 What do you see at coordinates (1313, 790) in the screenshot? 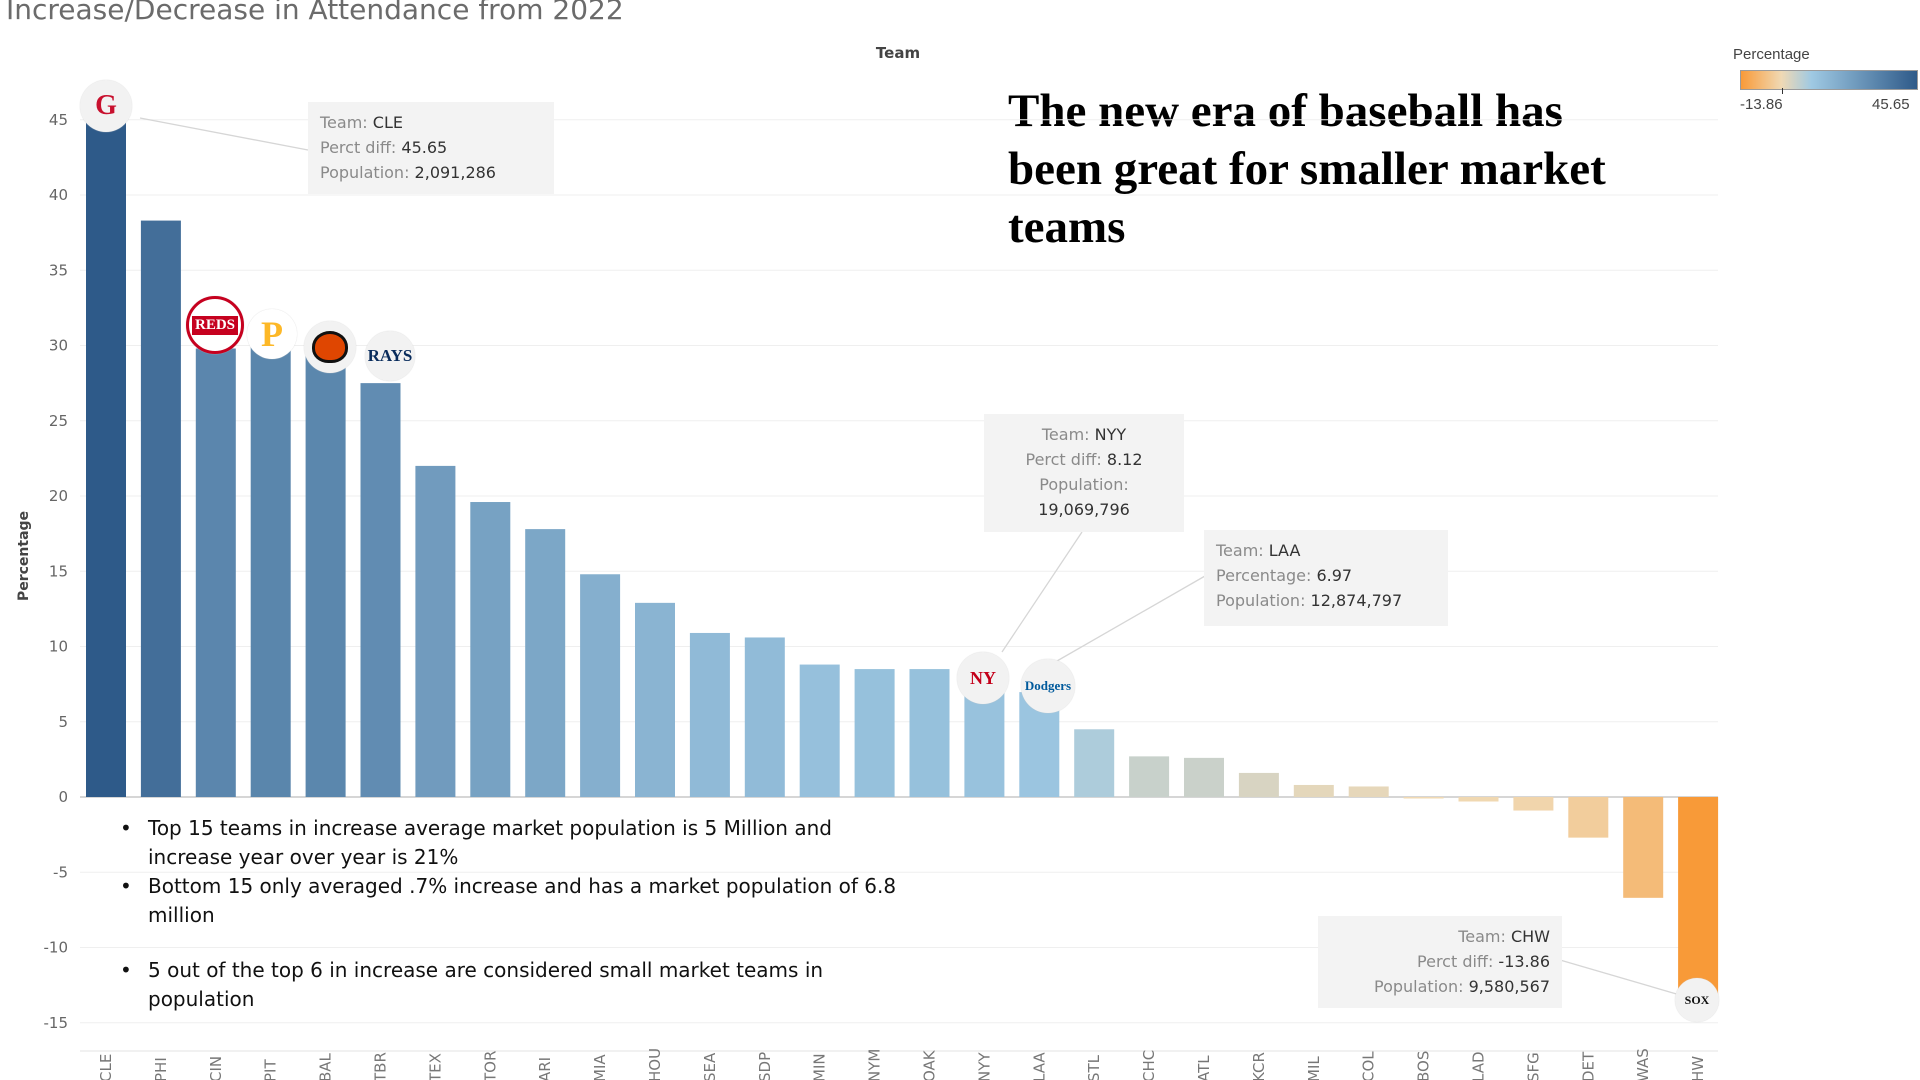
I see `bar-mil` at bounding box center [1313, 790].